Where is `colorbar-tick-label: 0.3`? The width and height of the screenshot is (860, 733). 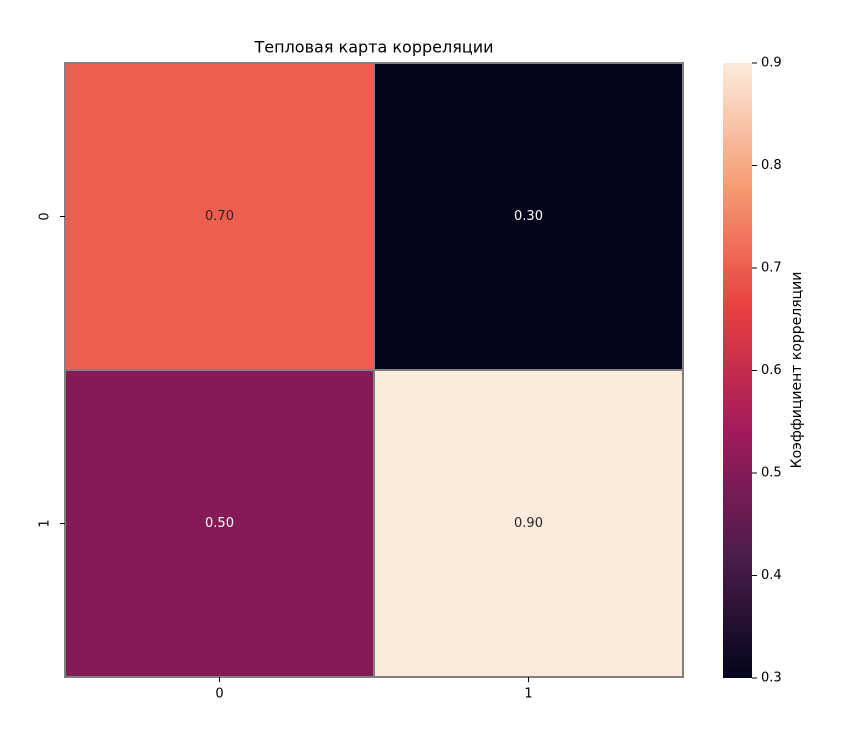
colorbar-tick-label: 0.3 is located at coordinates (771, 678).